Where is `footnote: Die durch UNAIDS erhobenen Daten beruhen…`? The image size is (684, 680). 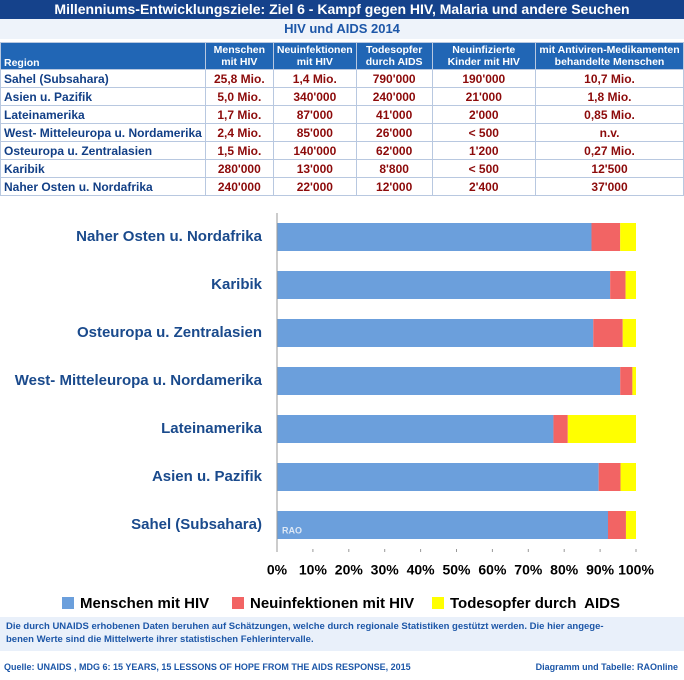 footnote: Die durch UNAIDS erhobenen Daten beruhen… is located at coordinates (342, 634).